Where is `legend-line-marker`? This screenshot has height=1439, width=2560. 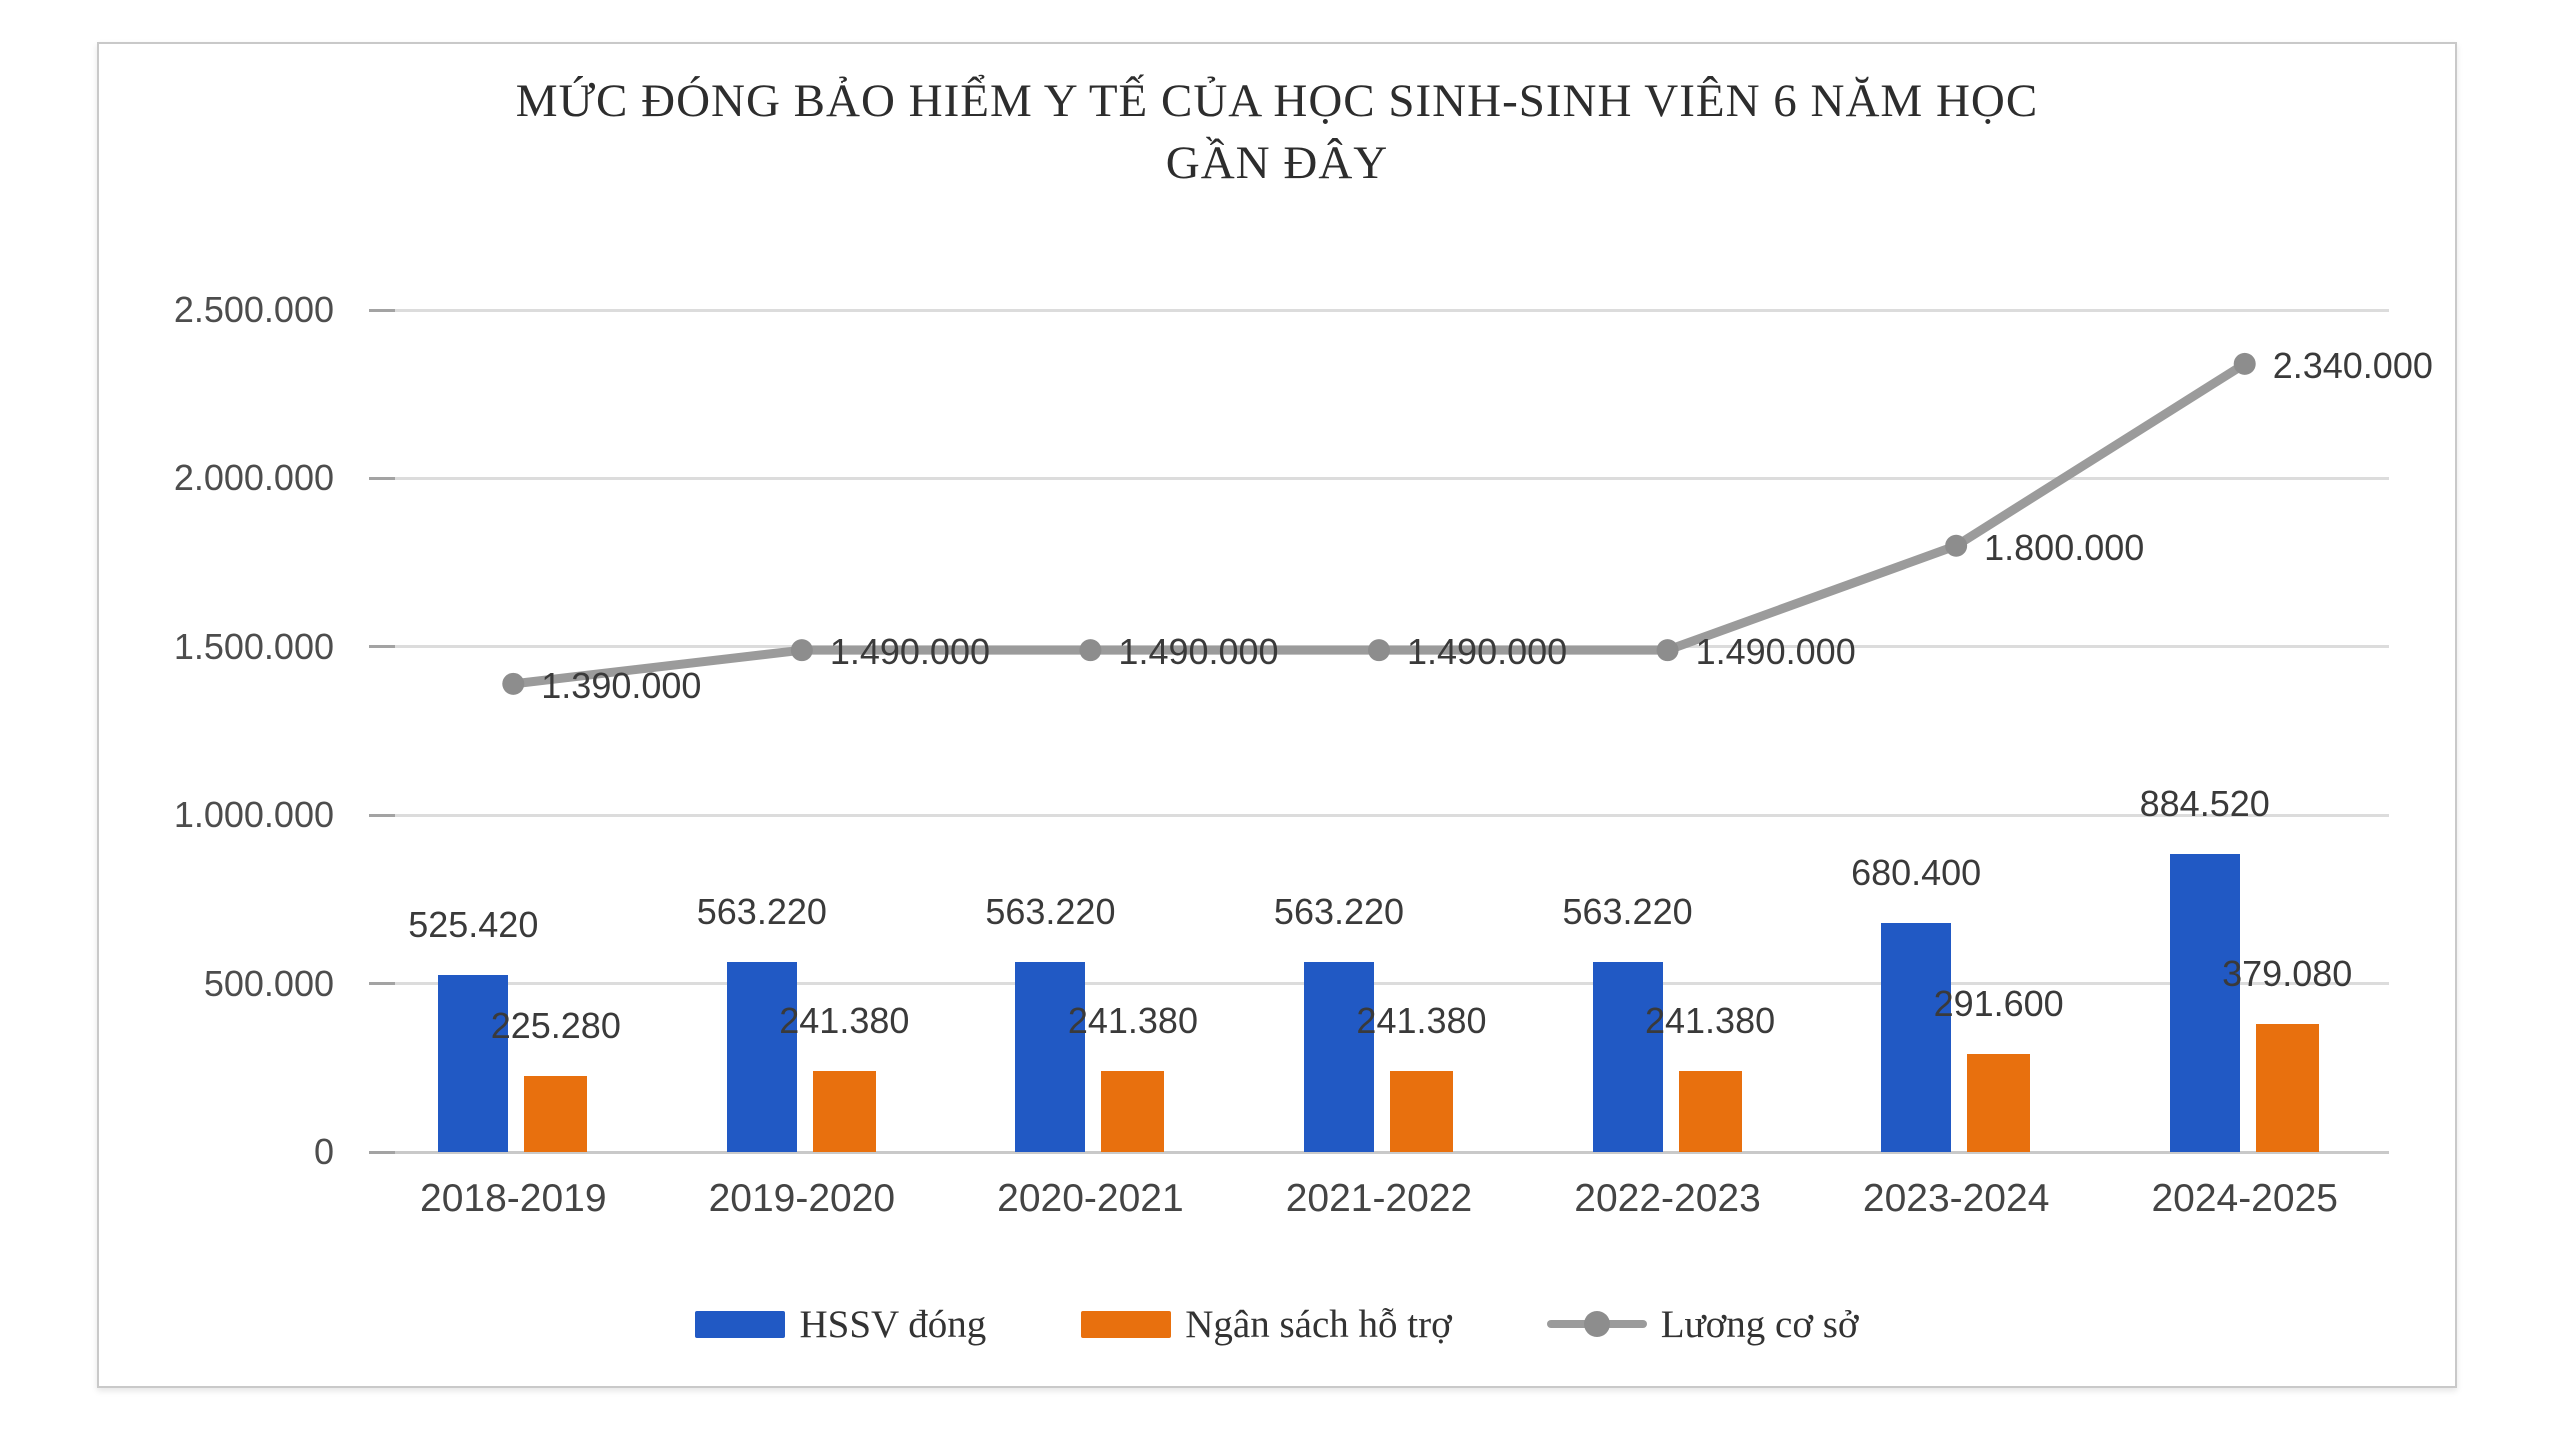
legend-line-marker is located at coordinates (1596, 1324).